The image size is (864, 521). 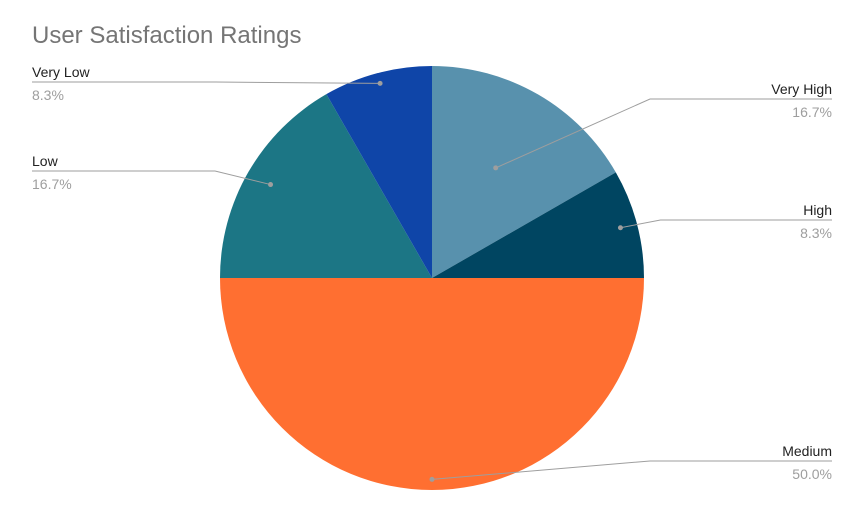 I want to click on chart-title: User Satisfaction Ratings, so click(x=166, y=35).